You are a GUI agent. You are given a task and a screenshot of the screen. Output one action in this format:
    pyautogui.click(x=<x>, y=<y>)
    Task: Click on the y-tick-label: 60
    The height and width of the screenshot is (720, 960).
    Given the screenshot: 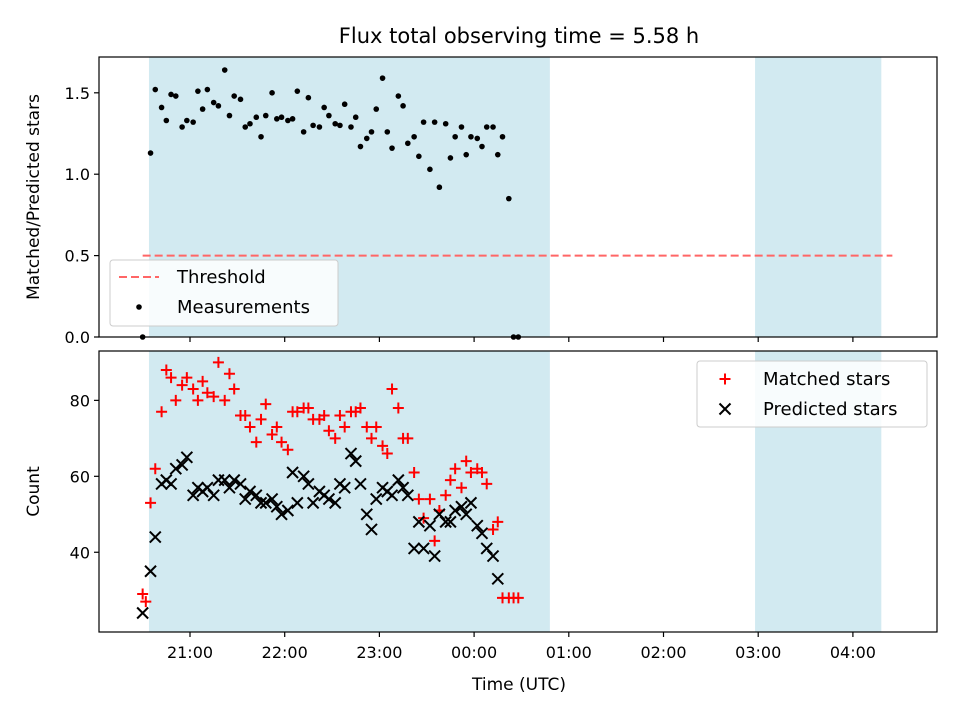 What is the action you would take?
    pyautogui.click(x=80, y=476)
    